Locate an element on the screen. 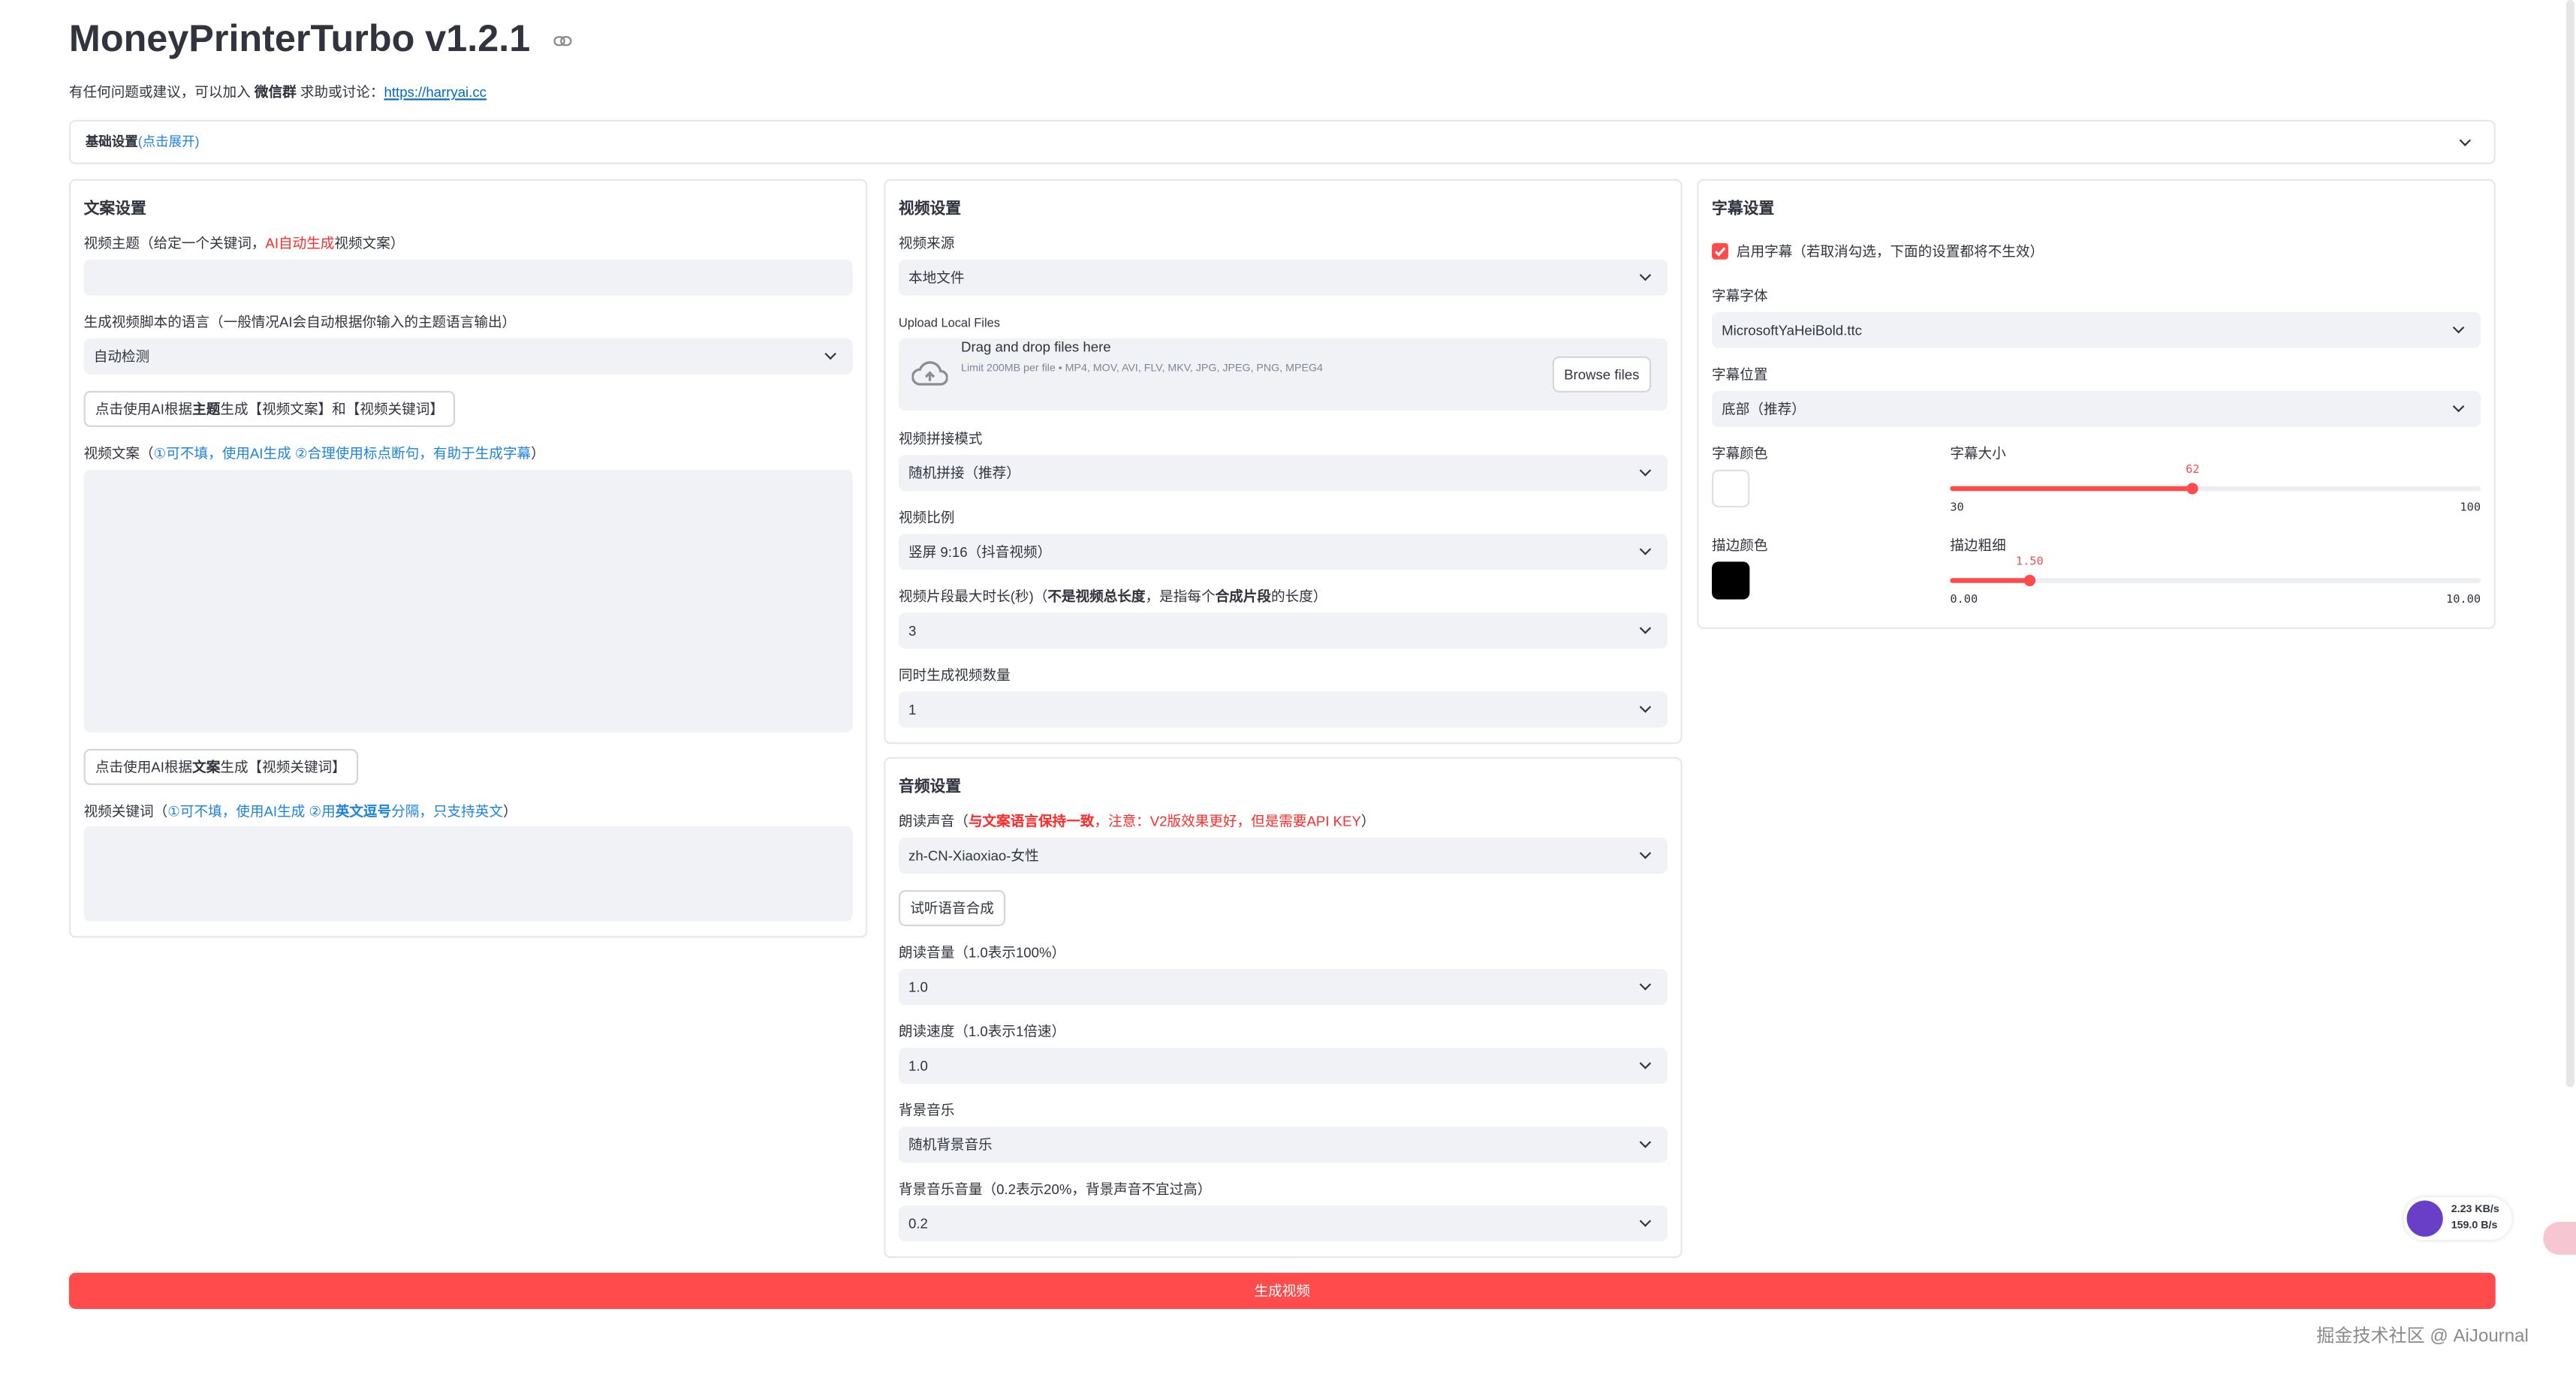 The height and width of the screenshot is (1378, 2576). slider-min: 30 is located at coordinates (1957, 508).